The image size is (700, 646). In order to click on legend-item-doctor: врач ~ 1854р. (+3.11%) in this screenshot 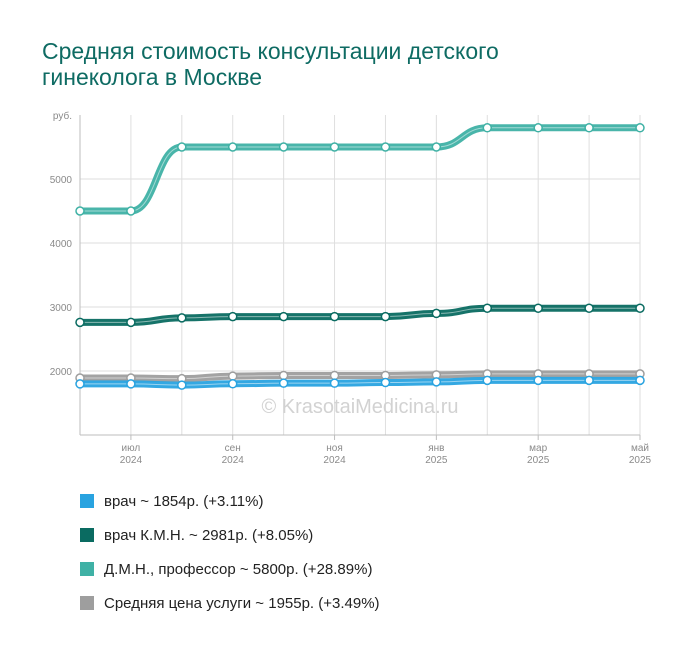, I will do `click(230, 501)`.